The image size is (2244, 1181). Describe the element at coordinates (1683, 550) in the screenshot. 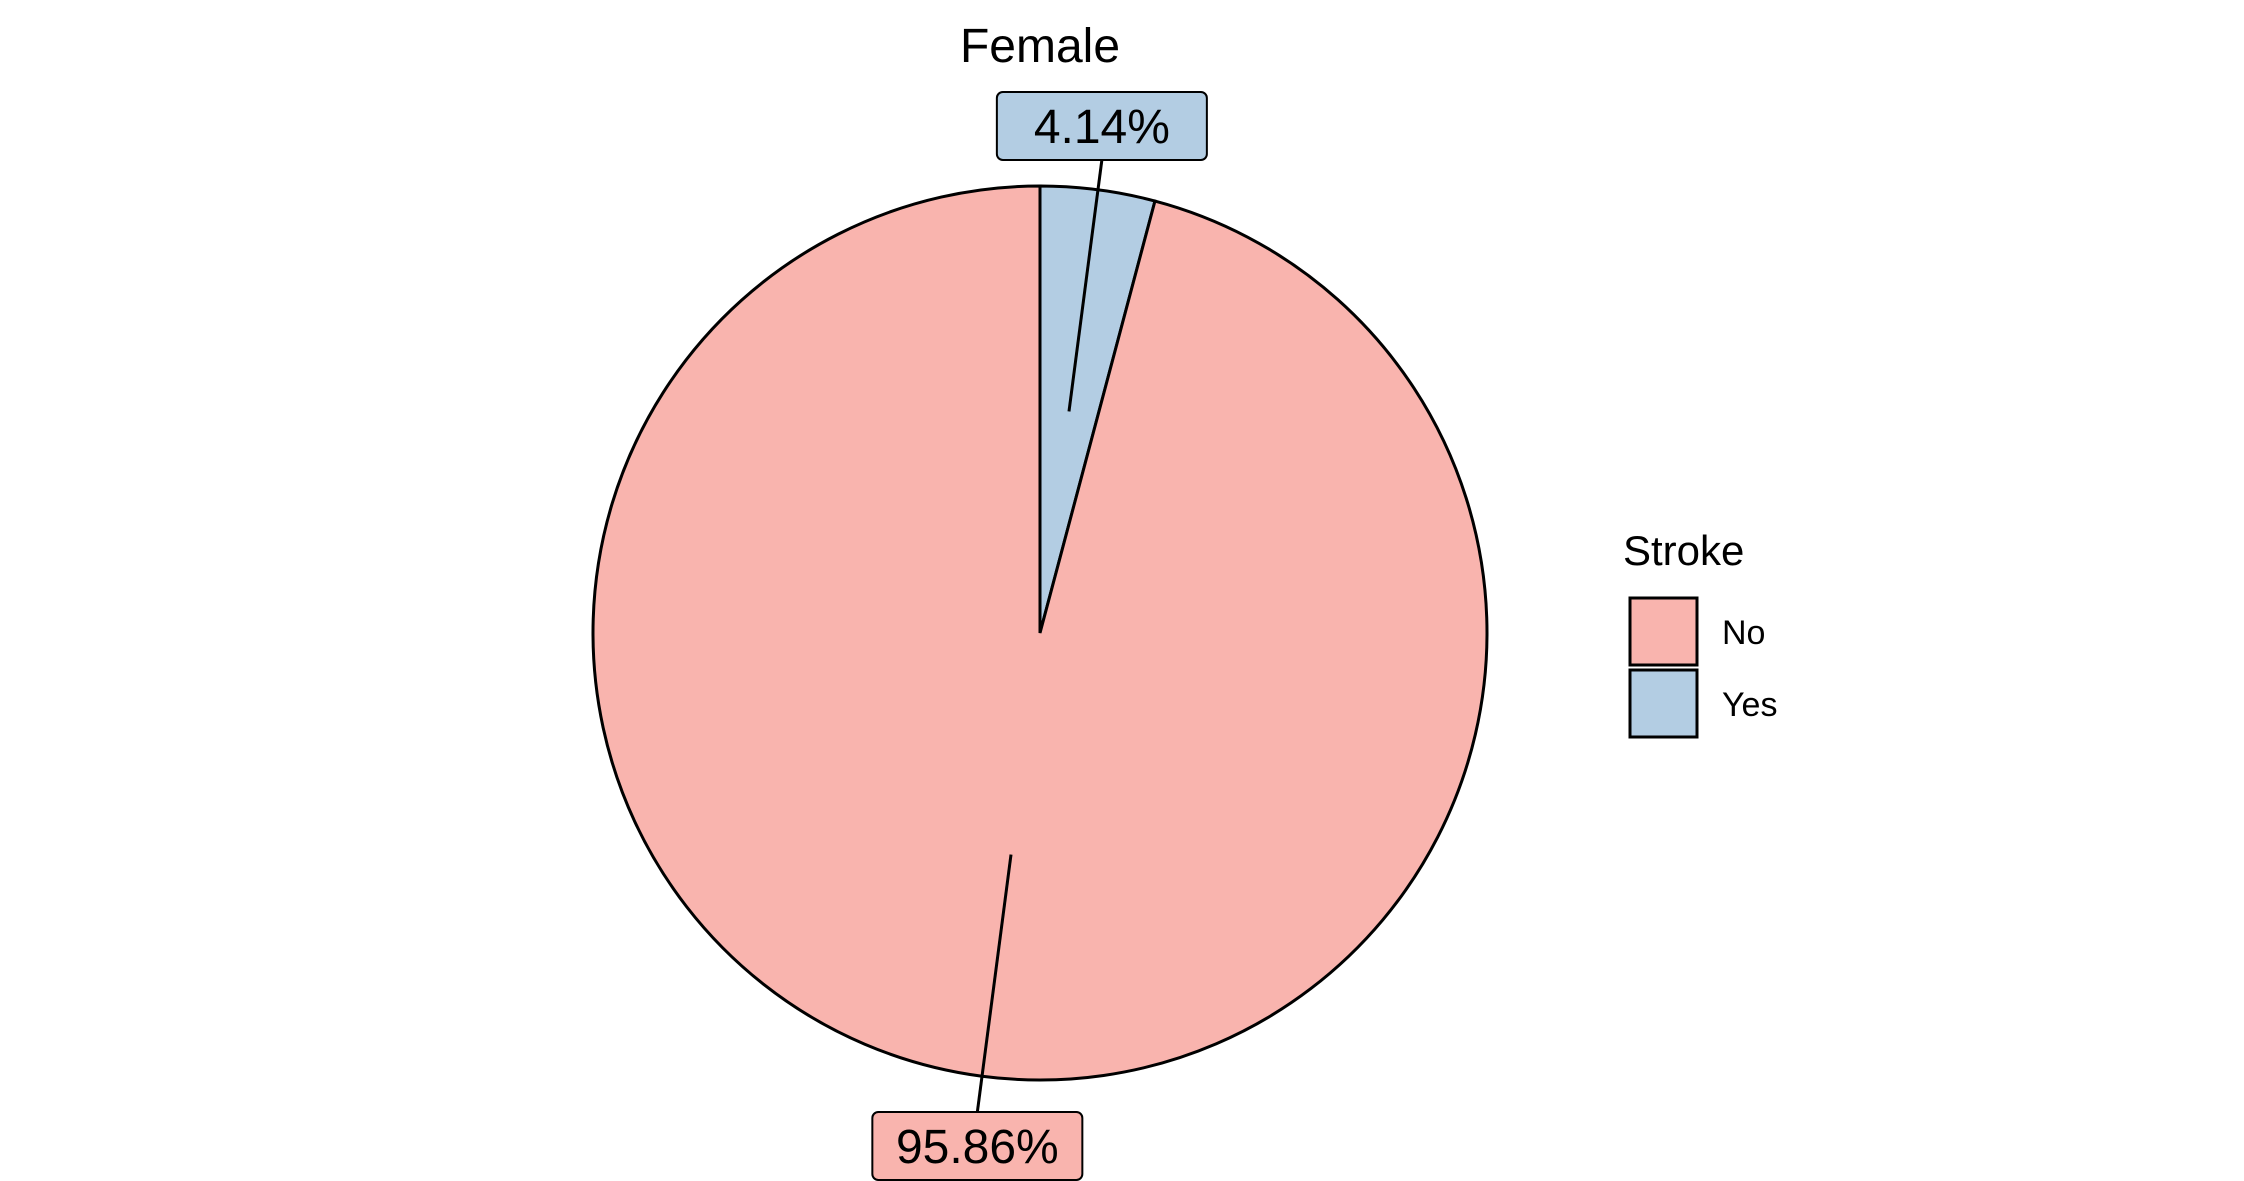

I see `legend-title: Stroke` at that location.